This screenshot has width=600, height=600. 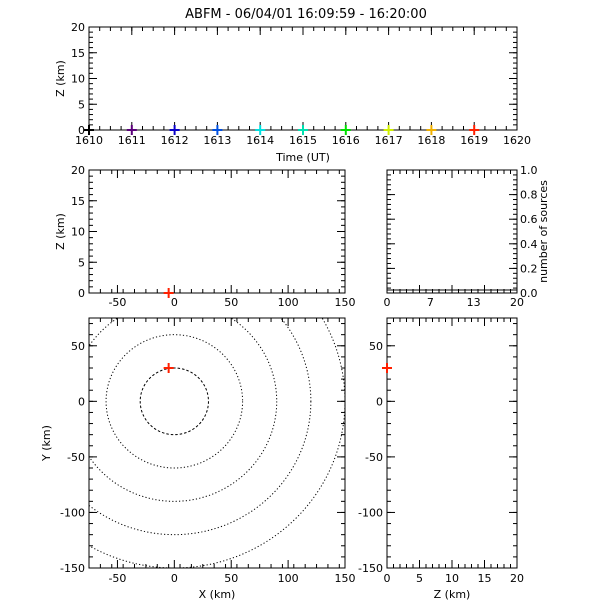 What do you see at coordinates (81, 262) in the screenshot?
I see `x-z-ytick-label: 5` at bounding box center [81, 262].